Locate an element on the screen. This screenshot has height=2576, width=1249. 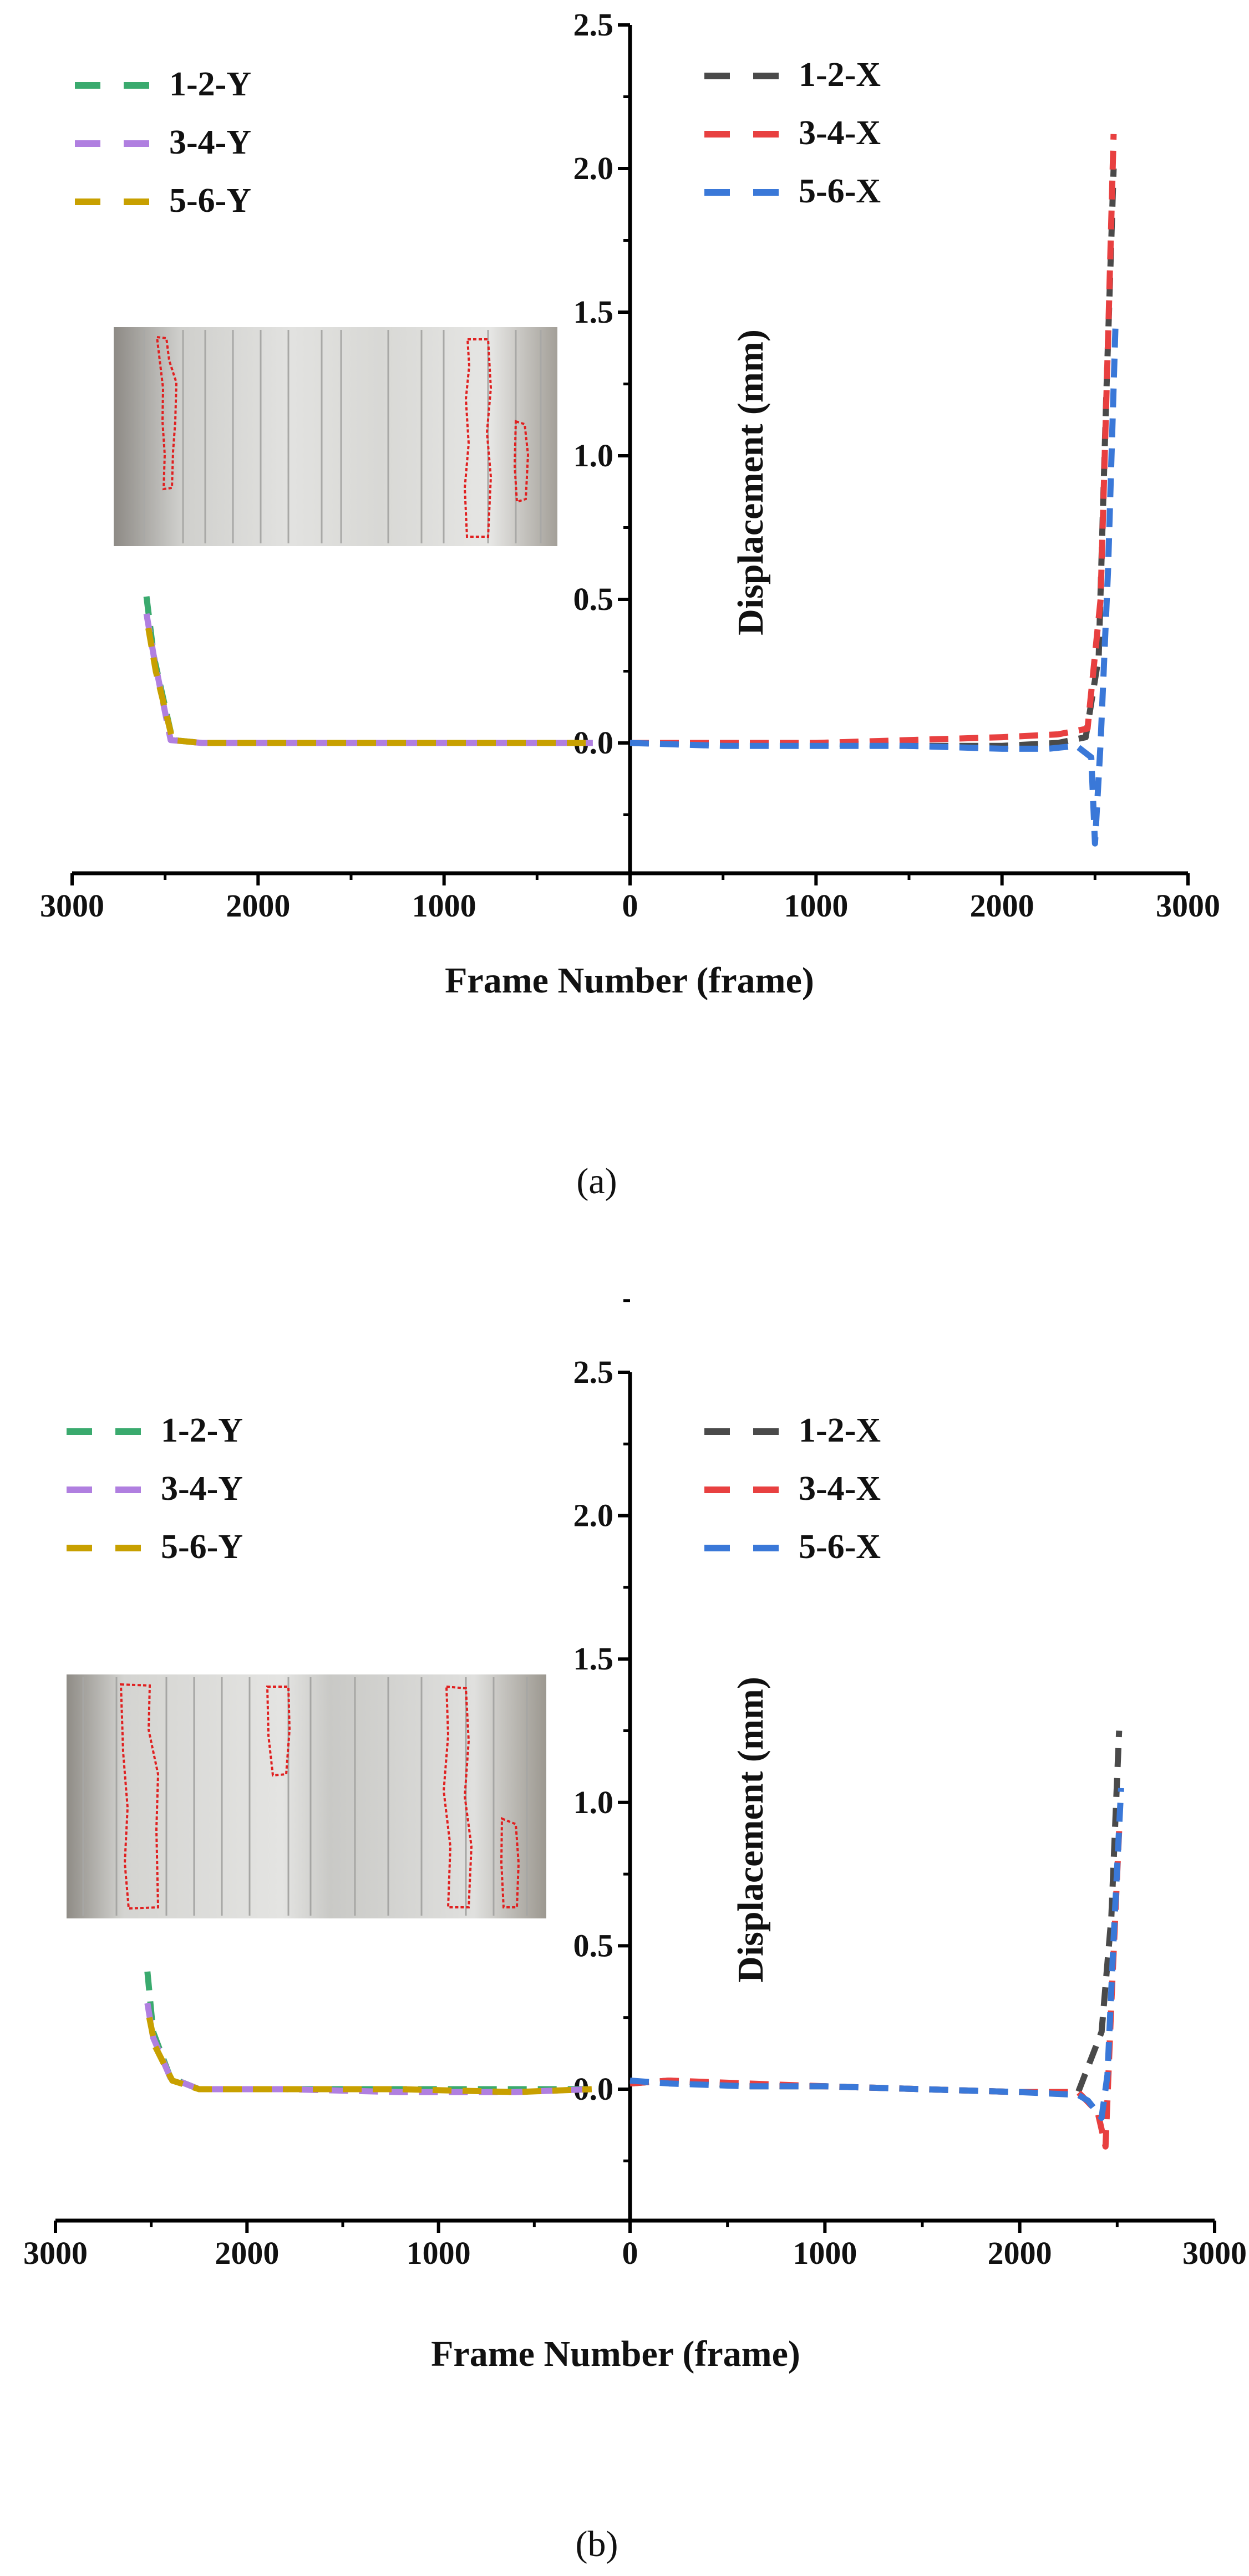
panel-b-ylabel: Displacement (mm) is located at coordinates (750, 1830).